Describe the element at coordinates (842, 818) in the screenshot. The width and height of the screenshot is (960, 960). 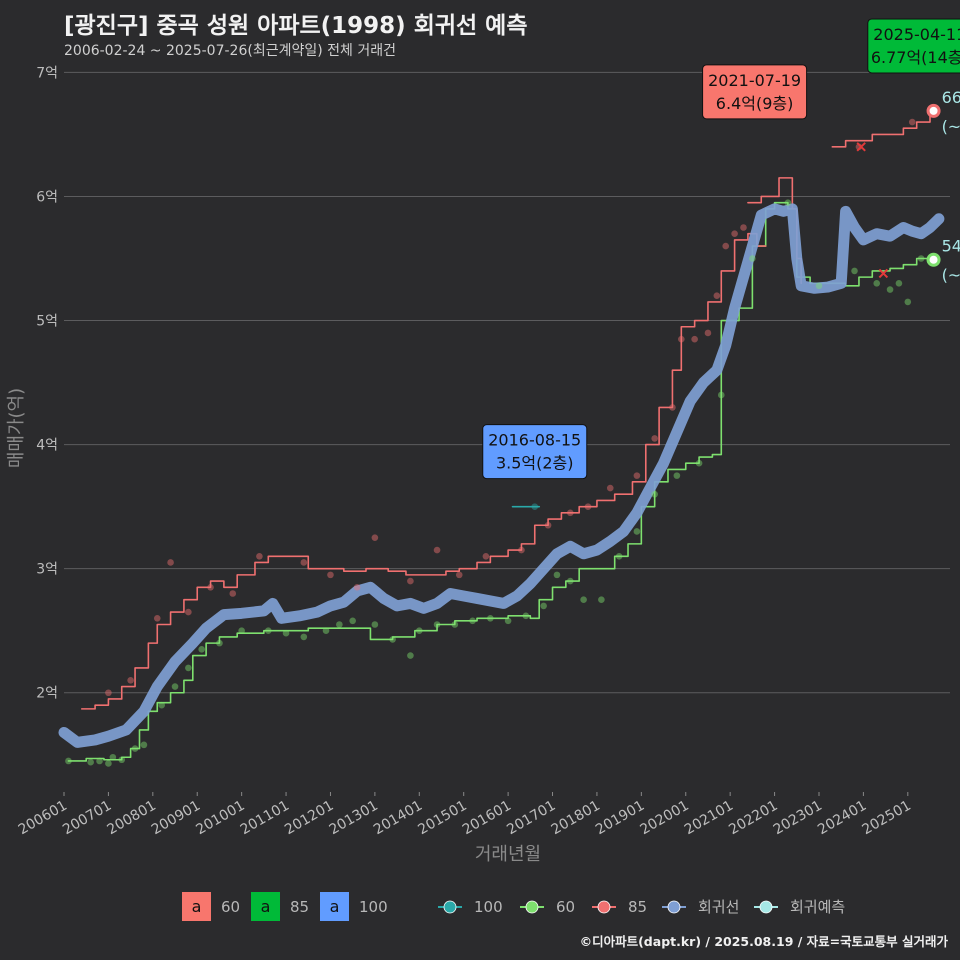
I see `x-tick-label: 202401` at that location.